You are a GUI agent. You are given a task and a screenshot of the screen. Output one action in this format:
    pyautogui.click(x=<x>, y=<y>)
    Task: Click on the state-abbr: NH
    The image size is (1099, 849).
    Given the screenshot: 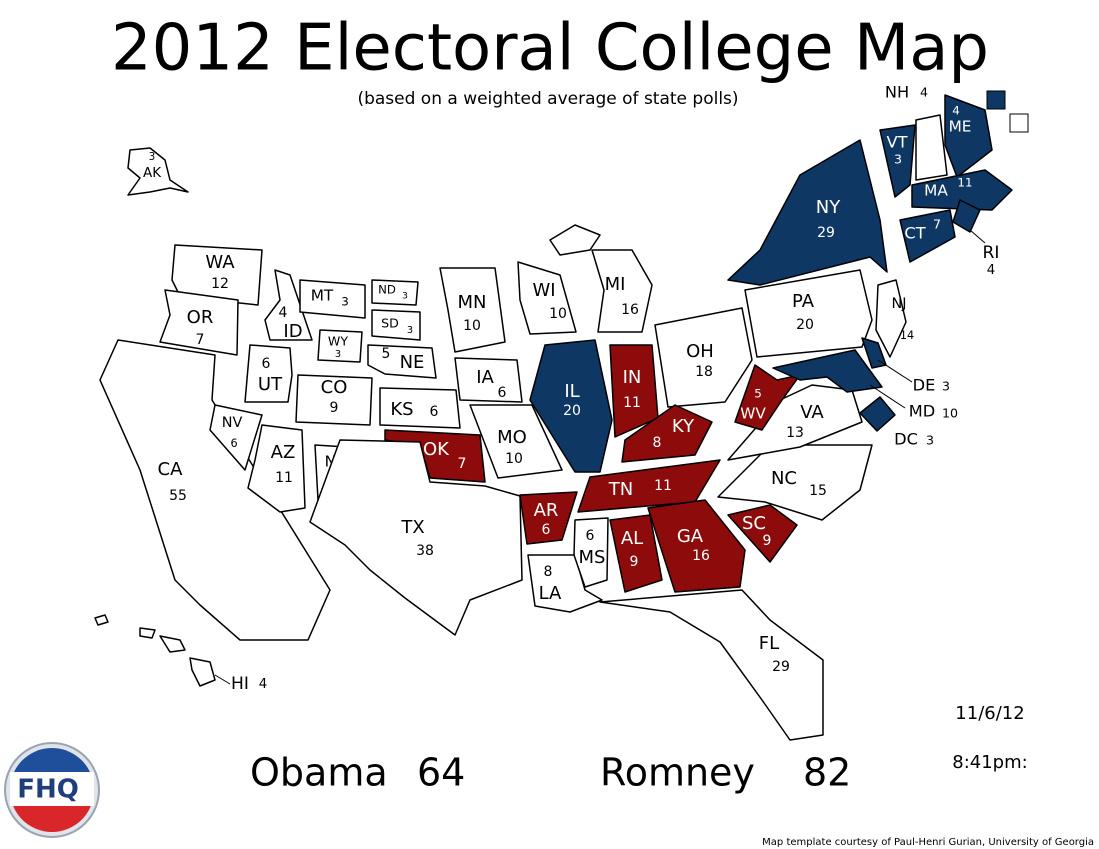 What is the action you would take?
    pyautogui.click(x=897, y=92)
    